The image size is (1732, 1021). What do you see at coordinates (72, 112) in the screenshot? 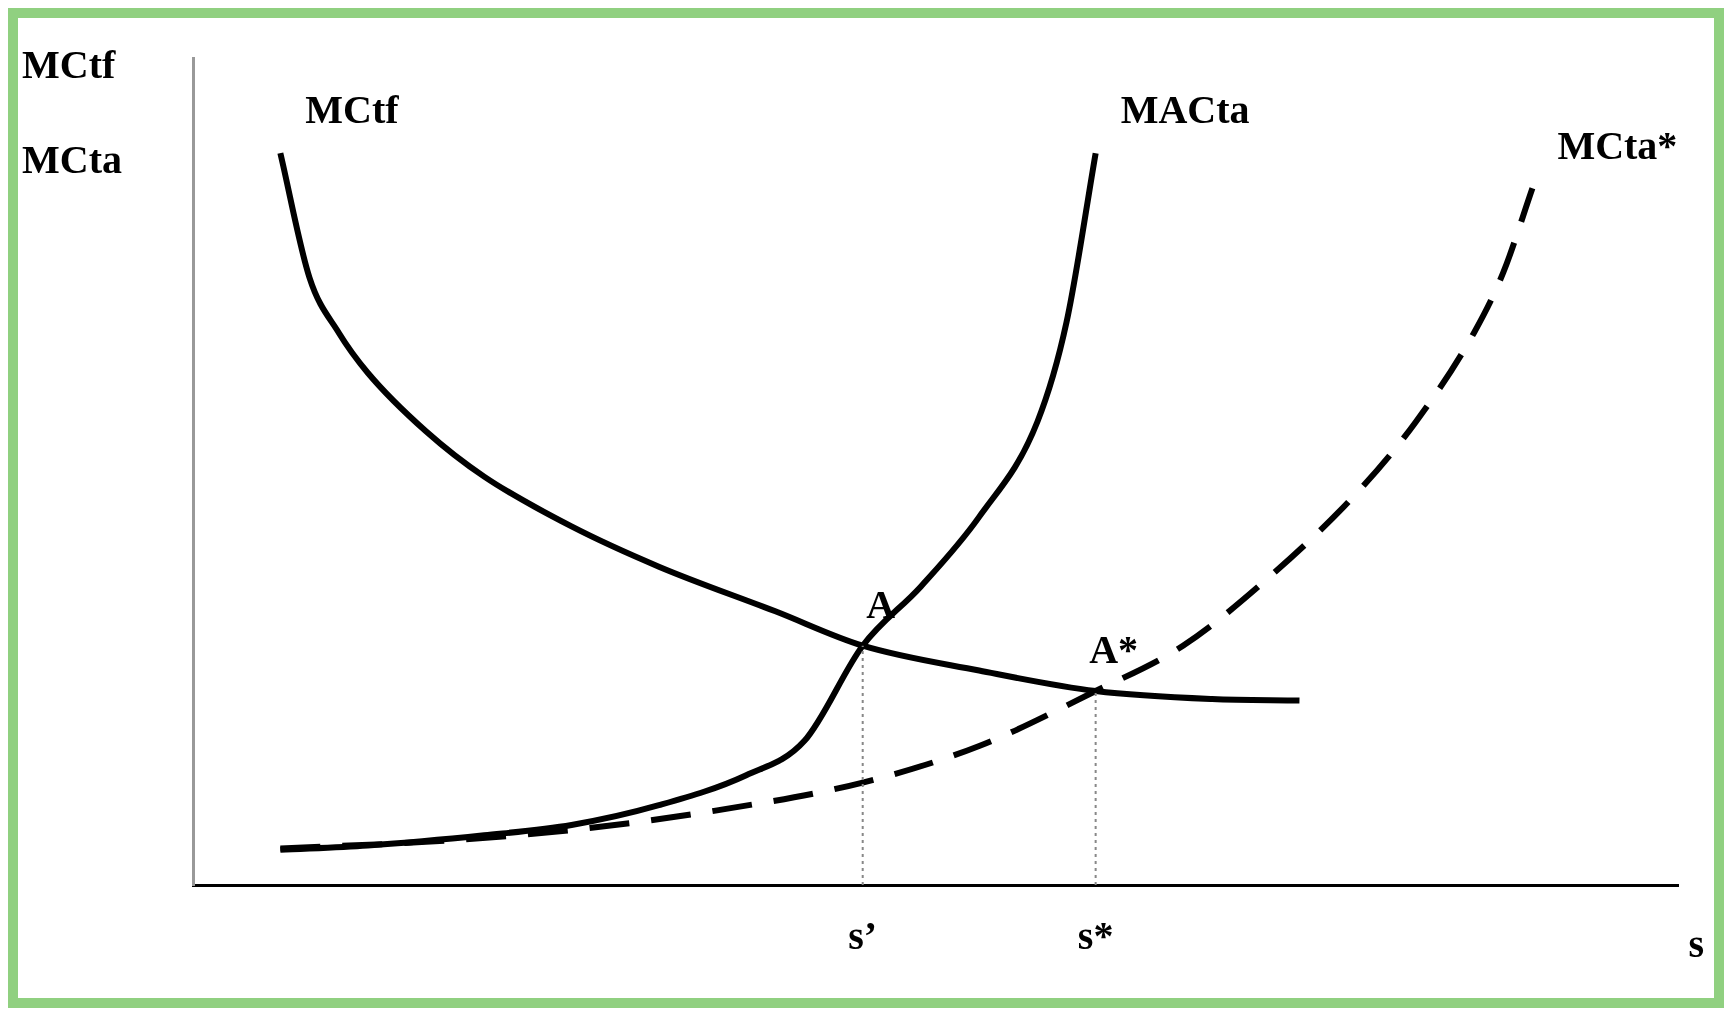
I see `text: MCtf MCta` at bounding box center [72, 112].